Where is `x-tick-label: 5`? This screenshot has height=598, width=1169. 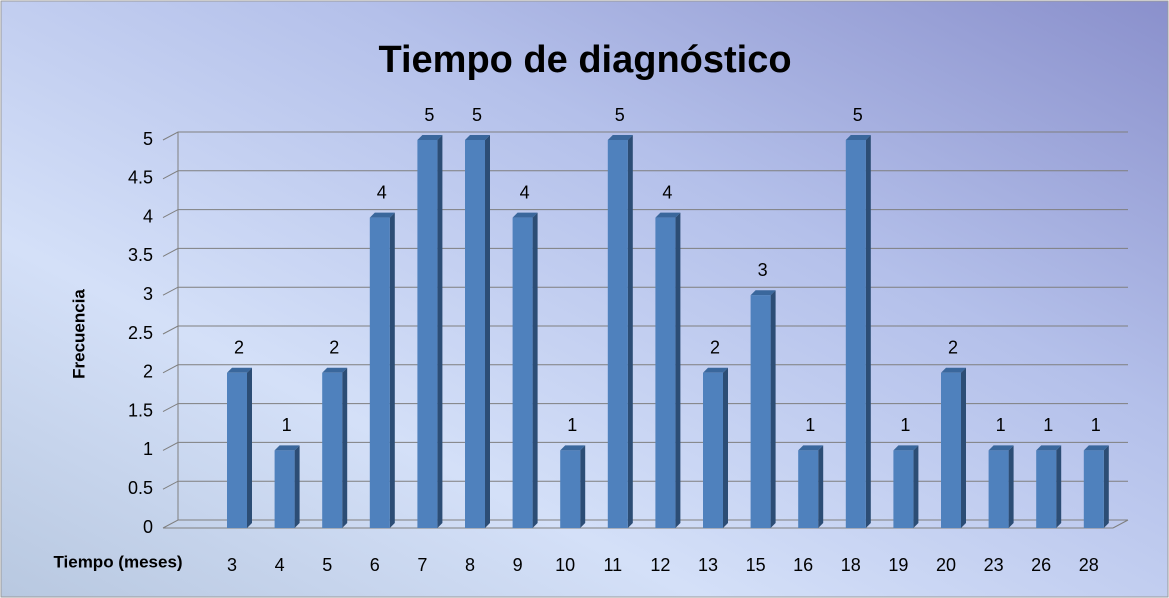 x-tick-label: 5 is located at coordinates (327, 565).